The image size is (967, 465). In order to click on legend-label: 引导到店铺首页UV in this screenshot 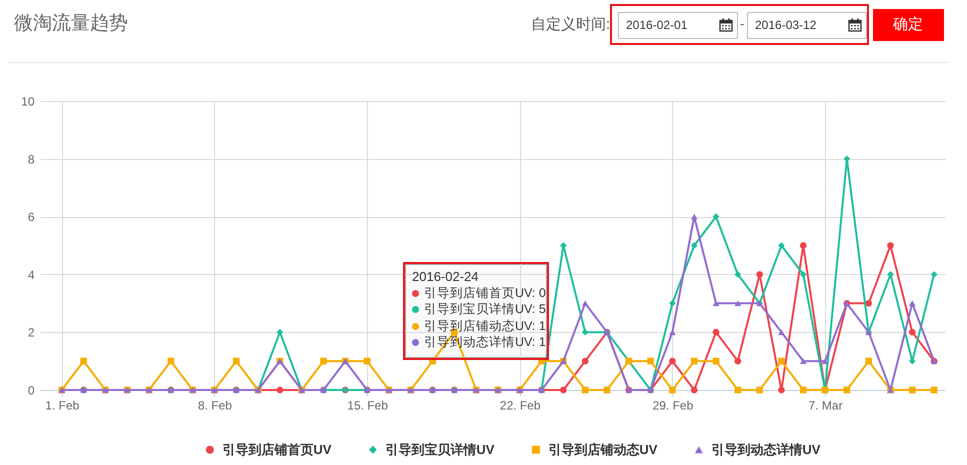, I will do `click(277, 449)`.